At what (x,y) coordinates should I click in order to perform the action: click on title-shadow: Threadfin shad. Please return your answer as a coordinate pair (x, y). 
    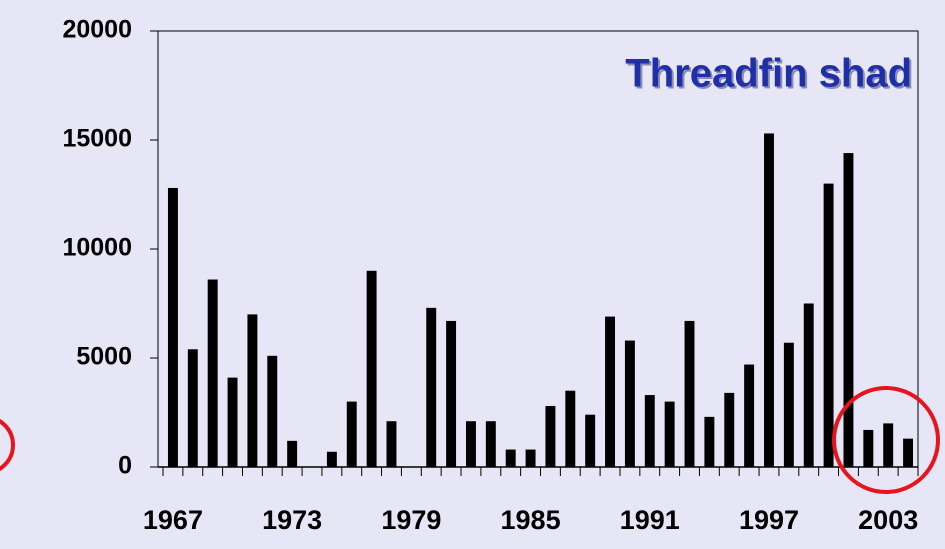
    Looking at the image, I should click on (770, 76).